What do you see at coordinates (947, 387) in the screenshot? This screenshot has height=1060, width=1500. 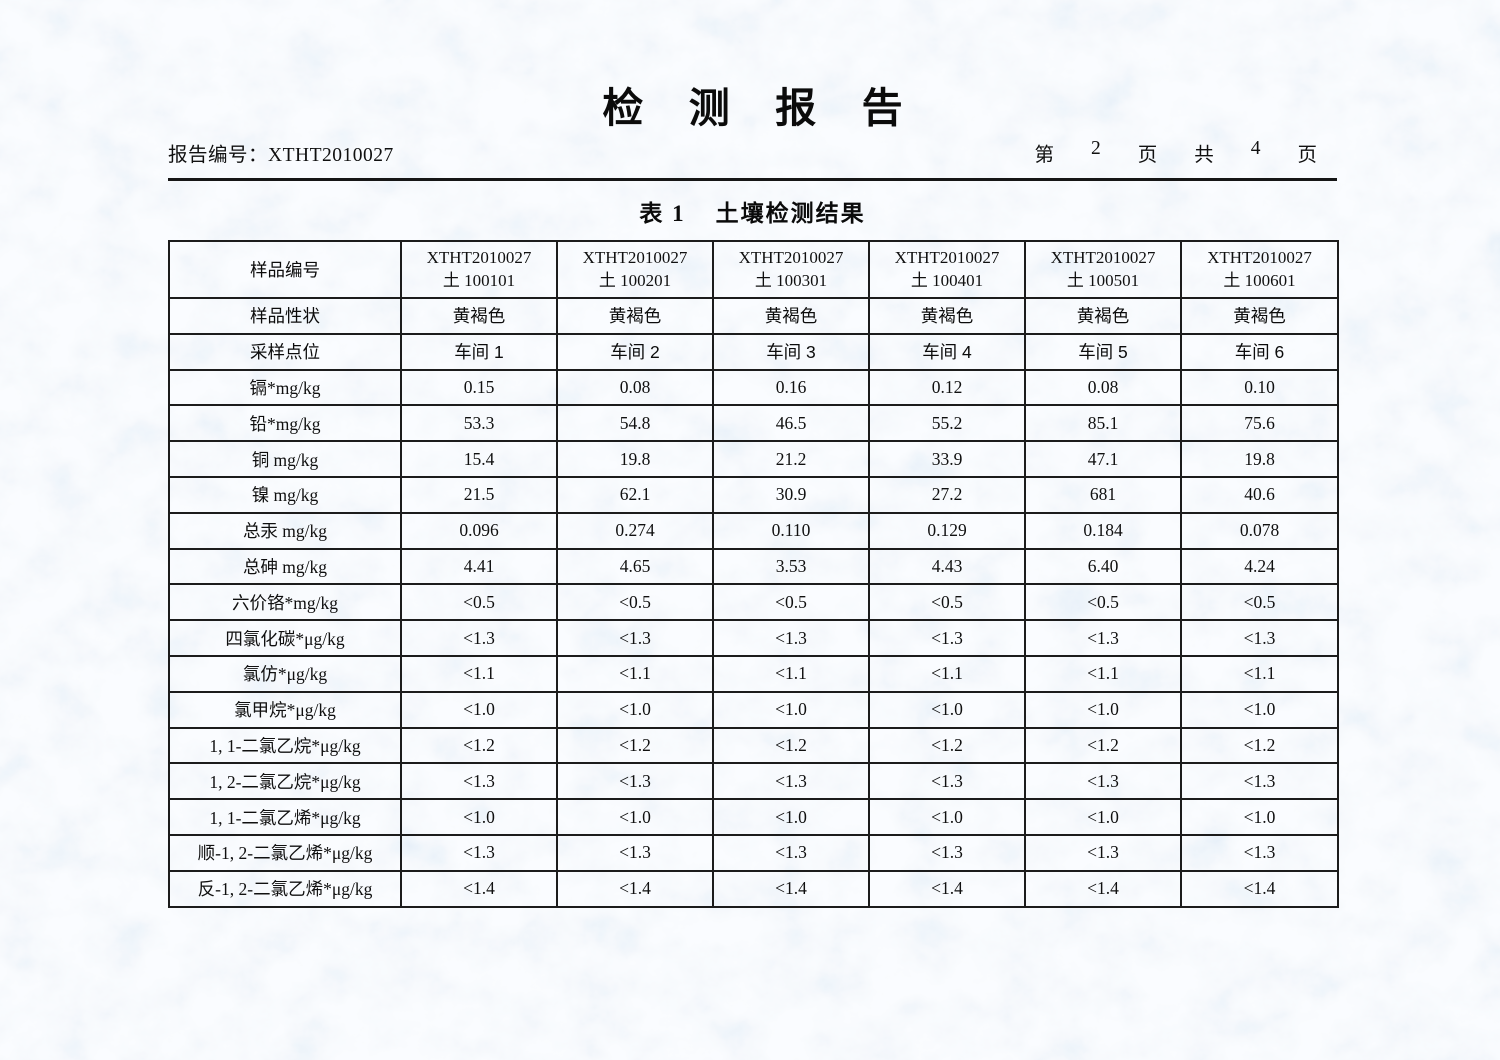 I see `parameter-value-cell: 0.12` at bounding box center [947, 387].